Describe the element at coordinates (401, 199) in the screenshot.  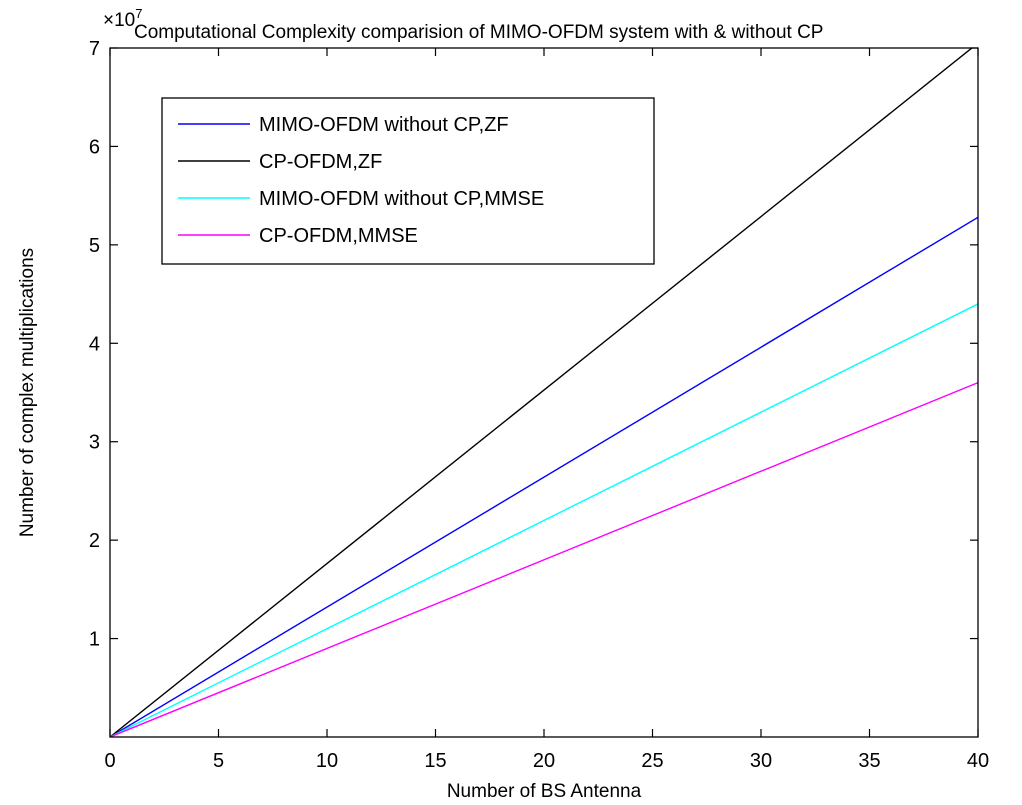
I see `legend-label-3: MIMO-OFDM without CP,MMSE` at that location.